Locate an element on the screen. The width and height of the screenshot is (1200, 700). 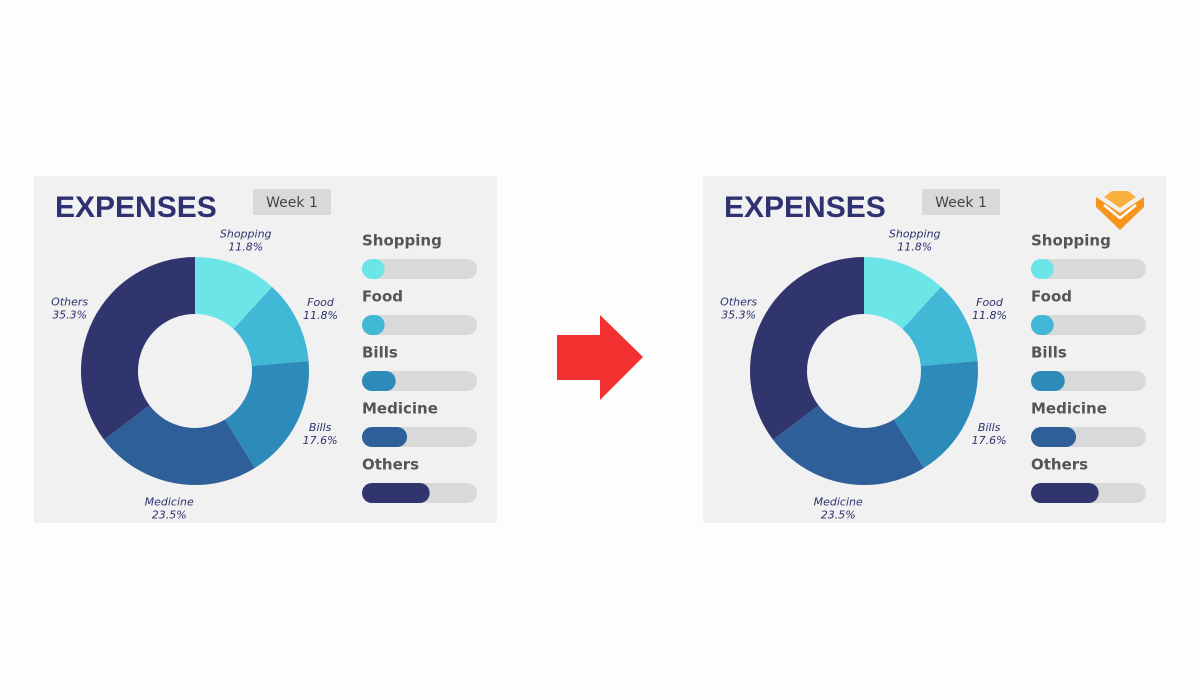
logo is located at coordinates (1120, 210).